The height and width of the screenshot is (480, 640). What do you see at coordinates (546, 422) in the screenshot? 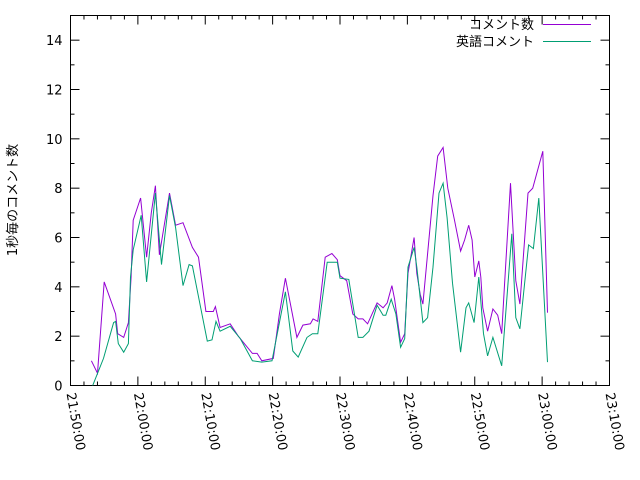
I see `x-tick-label: 23:00:00` at bounding box center [546, 422].